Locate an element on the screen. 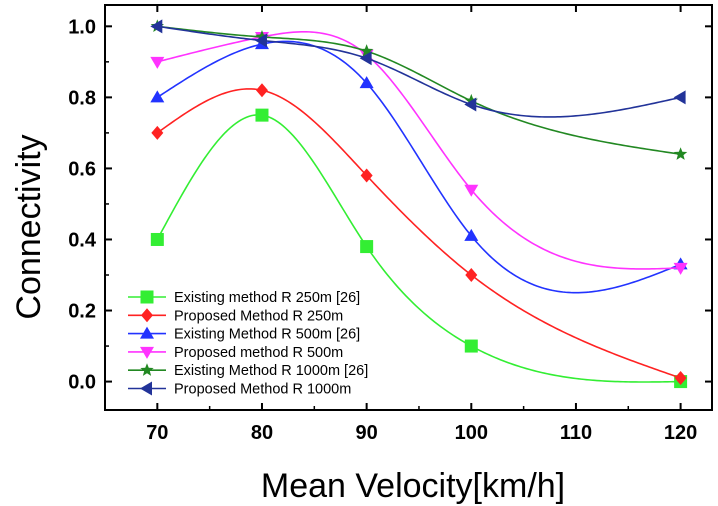 The image size is (718, 506). y-tick-label: 0.6 is located at coordinates (82, 169).